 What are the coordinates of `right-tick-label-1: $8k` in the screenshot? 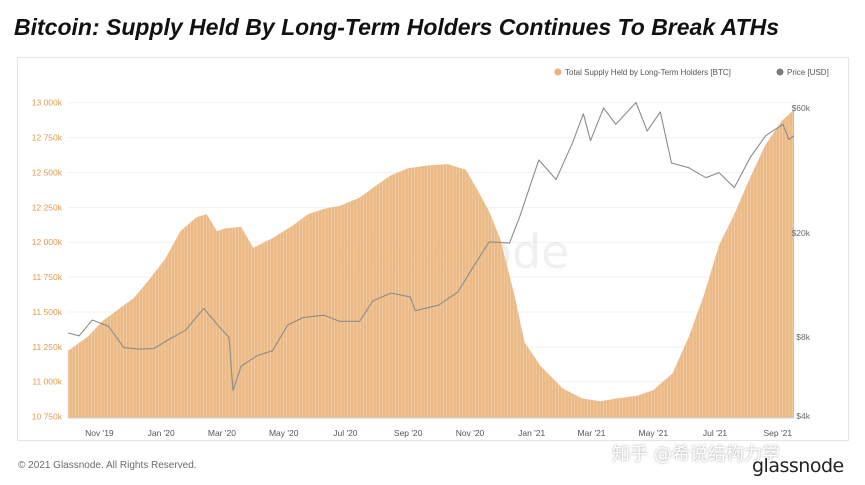 It's located at (803, 337).